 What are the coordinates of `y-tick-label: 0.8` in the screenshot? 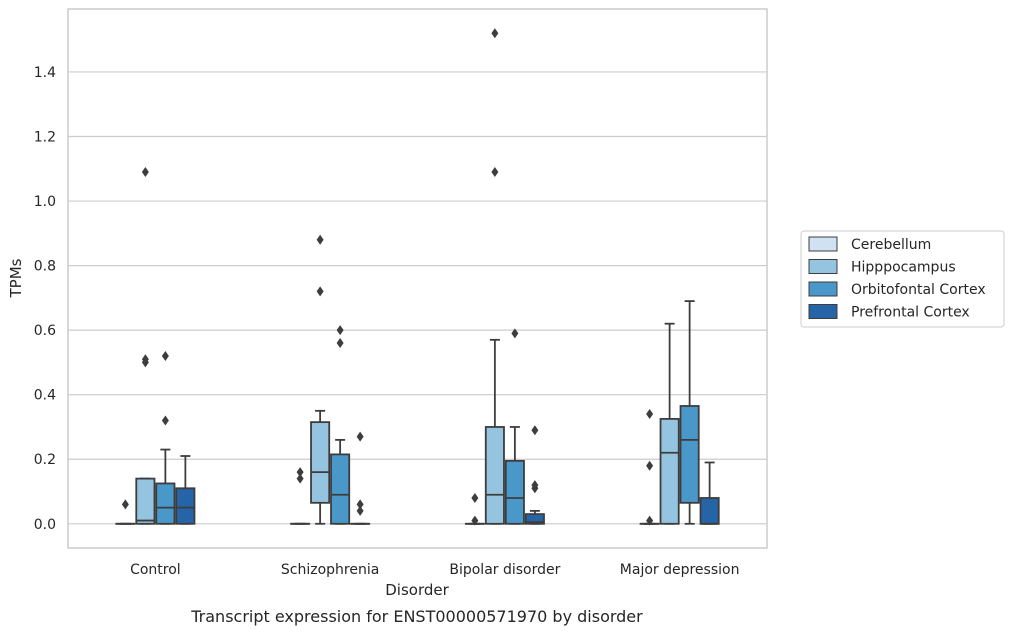 It's located at (45, 267).